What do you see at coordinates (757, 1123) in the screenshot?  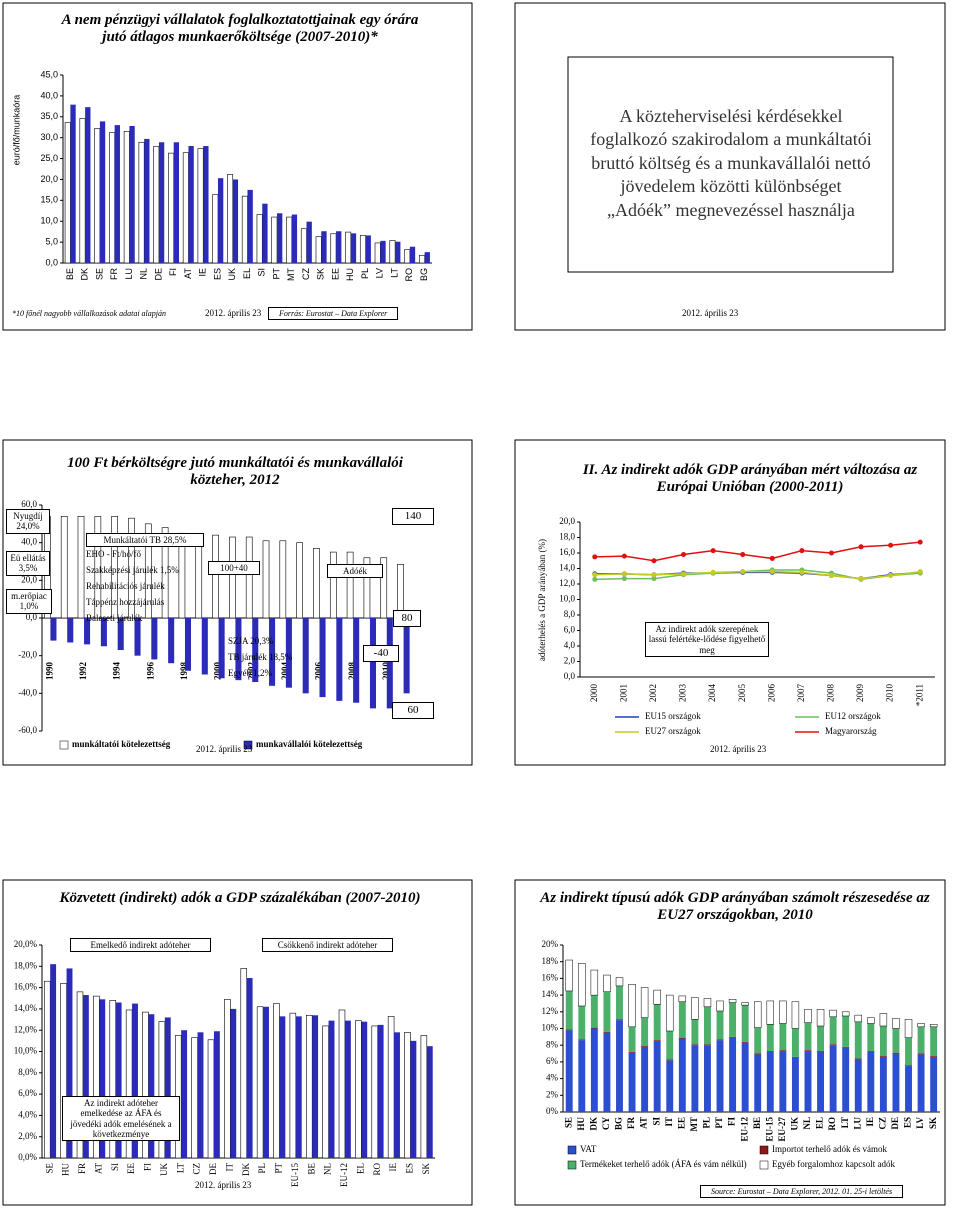 I see `x-tick-label: BE` at bounding box center [757, 1123].